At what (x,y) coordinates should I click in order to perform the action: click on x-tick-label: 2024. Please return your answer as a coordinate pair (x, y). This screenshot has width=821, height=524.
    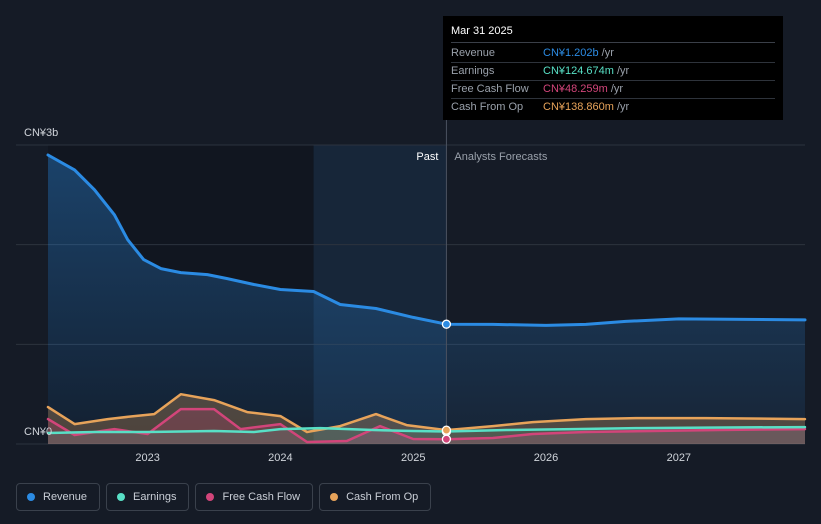
    Looking at the image, I should click on (280, 458).